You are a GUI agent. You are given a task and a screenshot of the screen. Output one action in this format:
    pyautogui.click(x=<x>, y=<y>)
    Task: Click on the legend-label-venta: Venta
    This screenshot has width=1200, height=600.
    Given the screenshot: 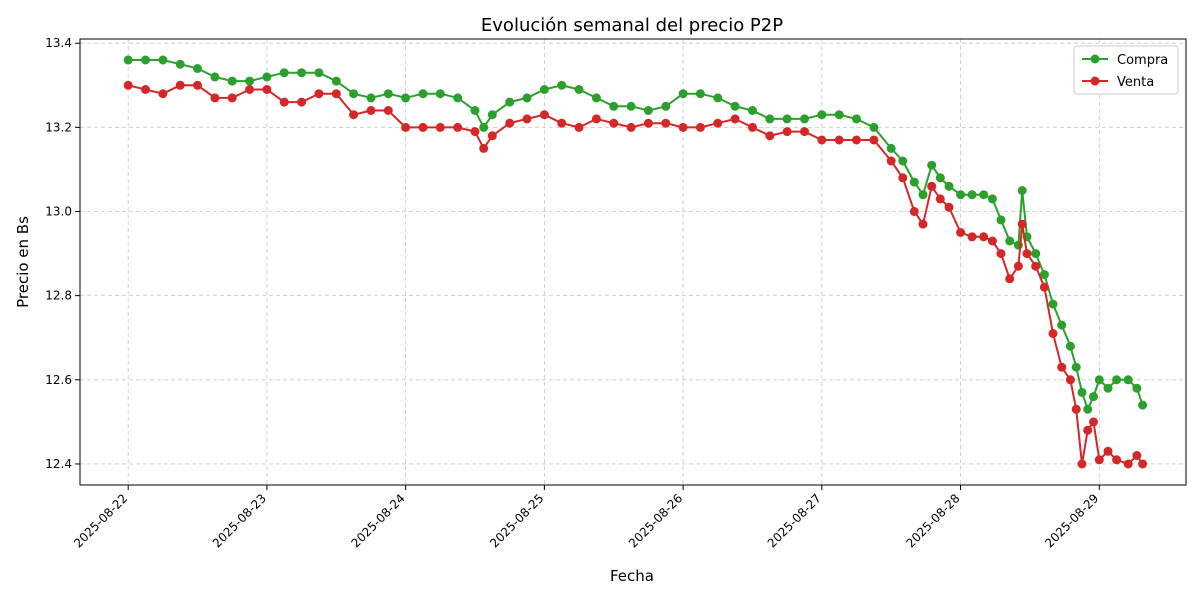 What is the action you would take?
    pyautogui.click(x=1135, y=82)
    